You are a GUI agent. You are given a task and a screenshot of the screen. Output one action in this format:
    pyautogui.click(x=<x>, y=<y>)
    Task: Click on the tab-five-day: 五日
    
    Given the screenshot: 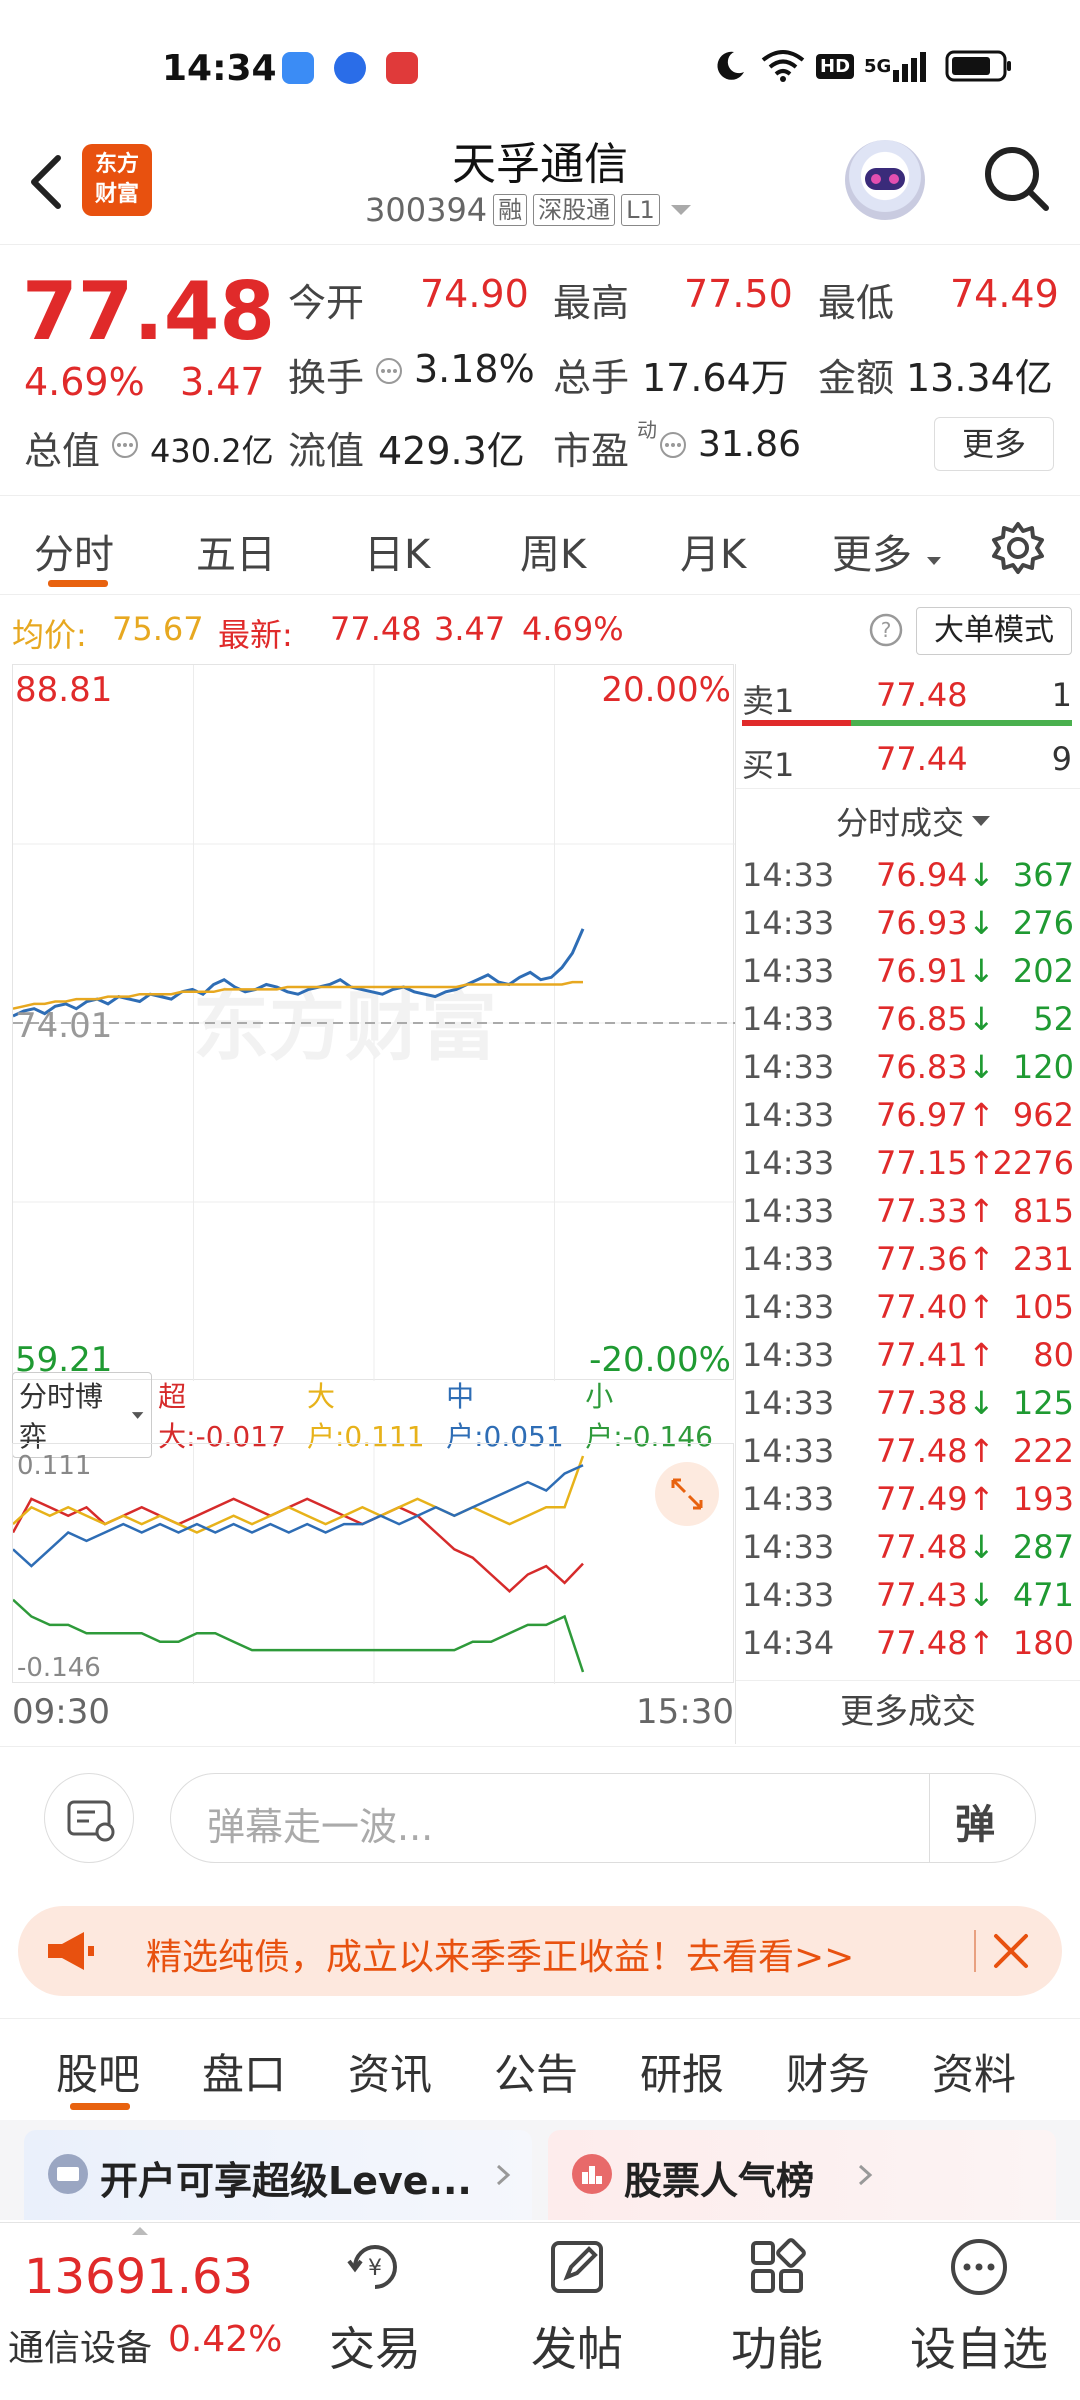 What is the action you would take?
    pyautogui.click(x=236, y=555)
    